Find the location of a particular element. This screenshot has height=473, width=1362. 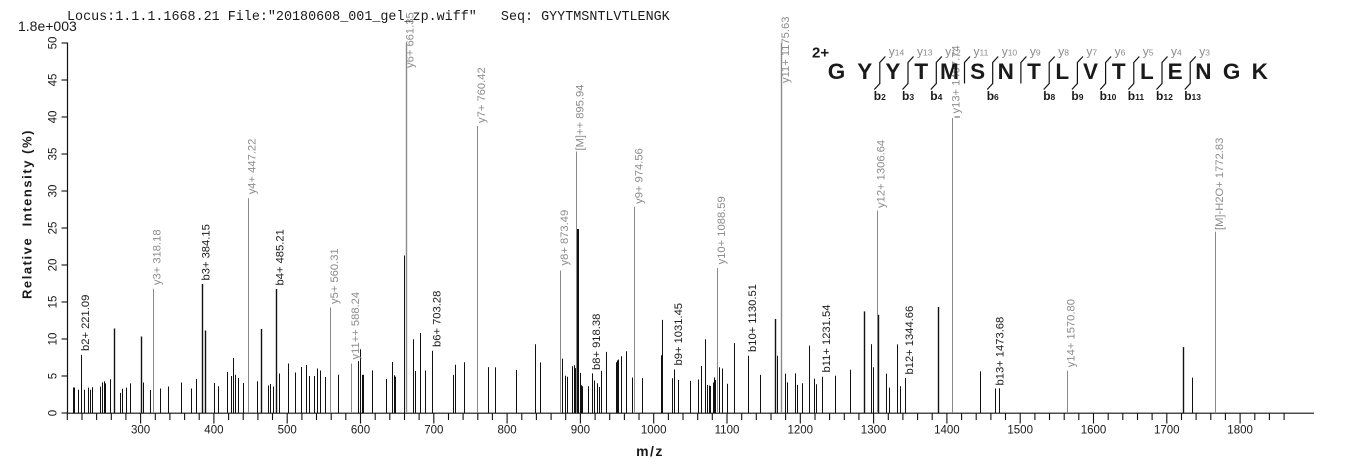

svg-text: b13 is located at coordinates (1192, 96).